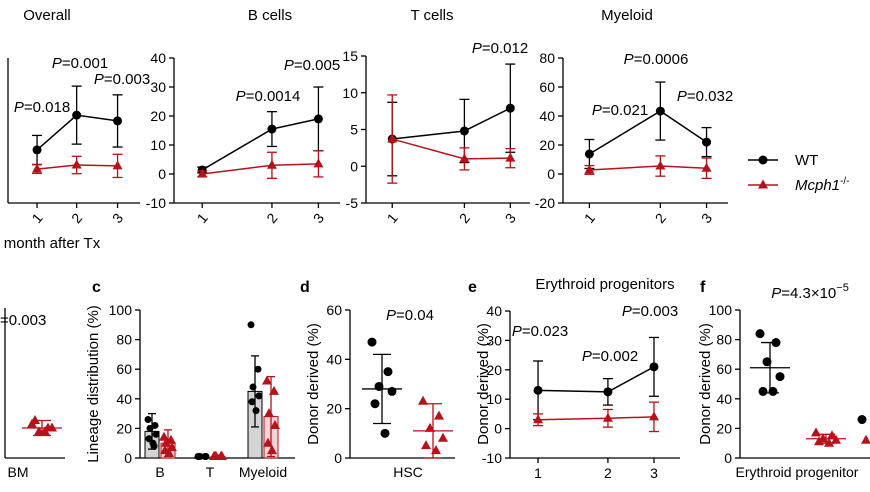  Describe the element at coordinates (610, 356) in the screenshot. I see `p-value: P=0.002` at that location.